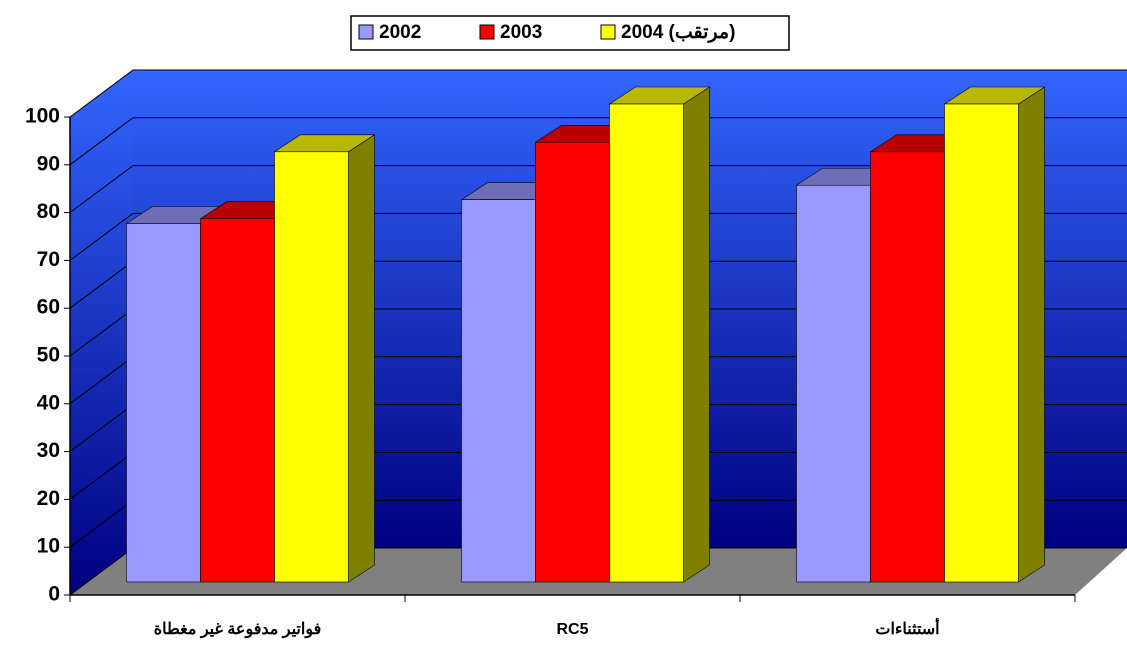  What do you see at coordinates (48, 546) in the screenshot?
I see `y-tick-label: 10` at bounding box center [48, 546].